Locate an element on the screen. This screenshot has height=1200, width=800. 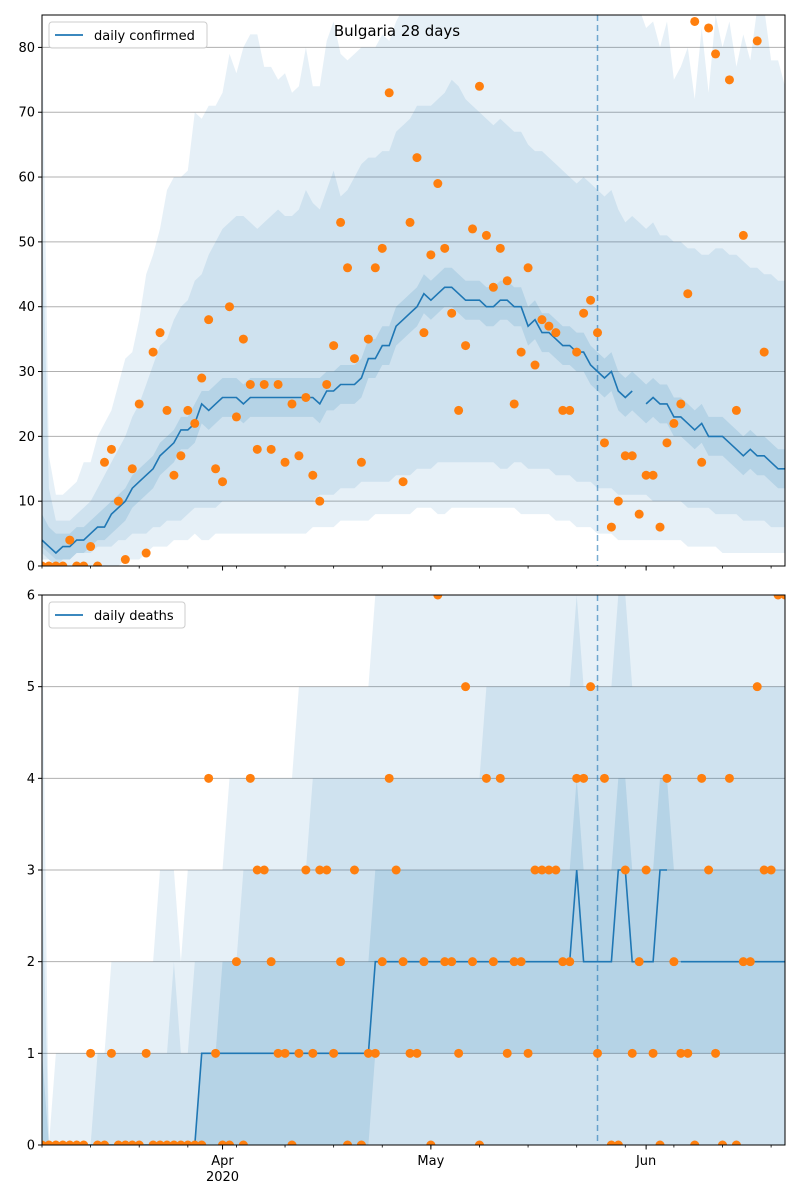
legend-label: daily deaths is located at coordinates (134, 616).